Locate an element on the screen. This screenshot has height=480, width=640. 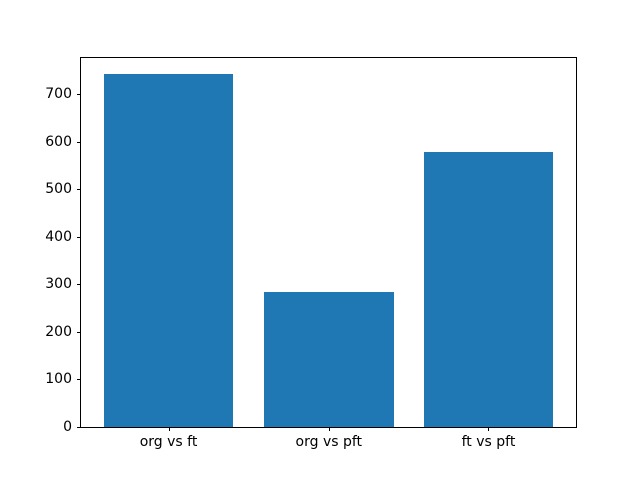
x-tick-mark-org-vs-ft is located at coordinates (169, 429).